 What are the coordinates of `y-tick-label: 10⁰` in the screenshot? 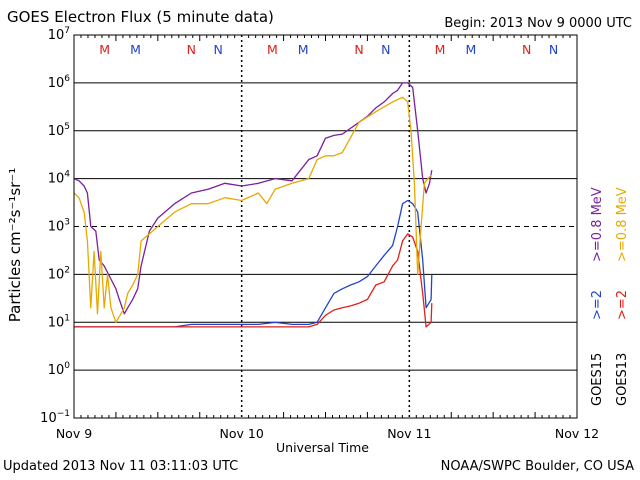 It's located at (59, 369).